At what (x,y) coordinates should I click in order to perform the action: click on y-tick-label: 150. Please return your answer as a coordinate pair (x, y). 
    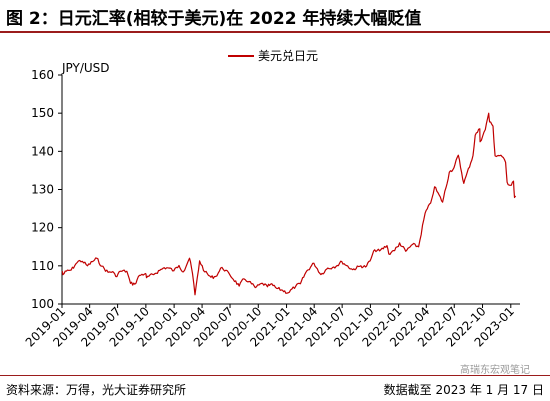
    Looking at the image, I should click on (42, 113).